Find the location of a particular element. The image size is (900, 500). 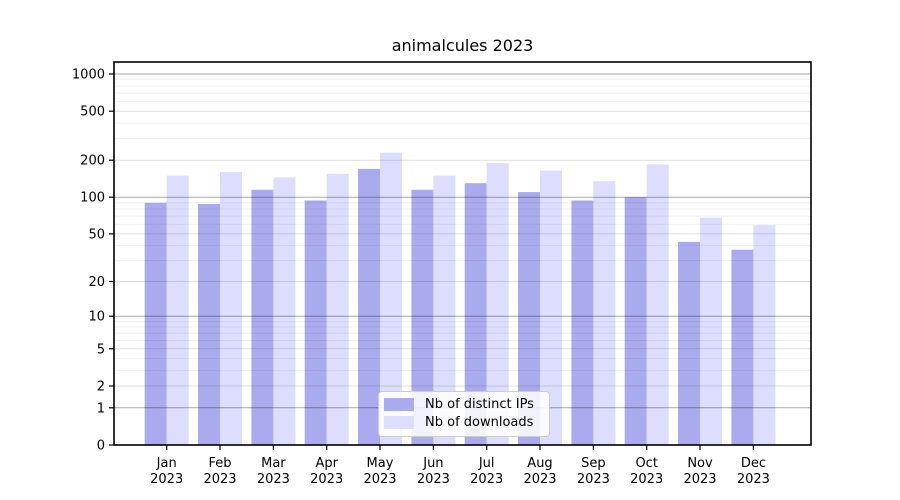

bar-downloads-jan is located at coordinates (177, 310).